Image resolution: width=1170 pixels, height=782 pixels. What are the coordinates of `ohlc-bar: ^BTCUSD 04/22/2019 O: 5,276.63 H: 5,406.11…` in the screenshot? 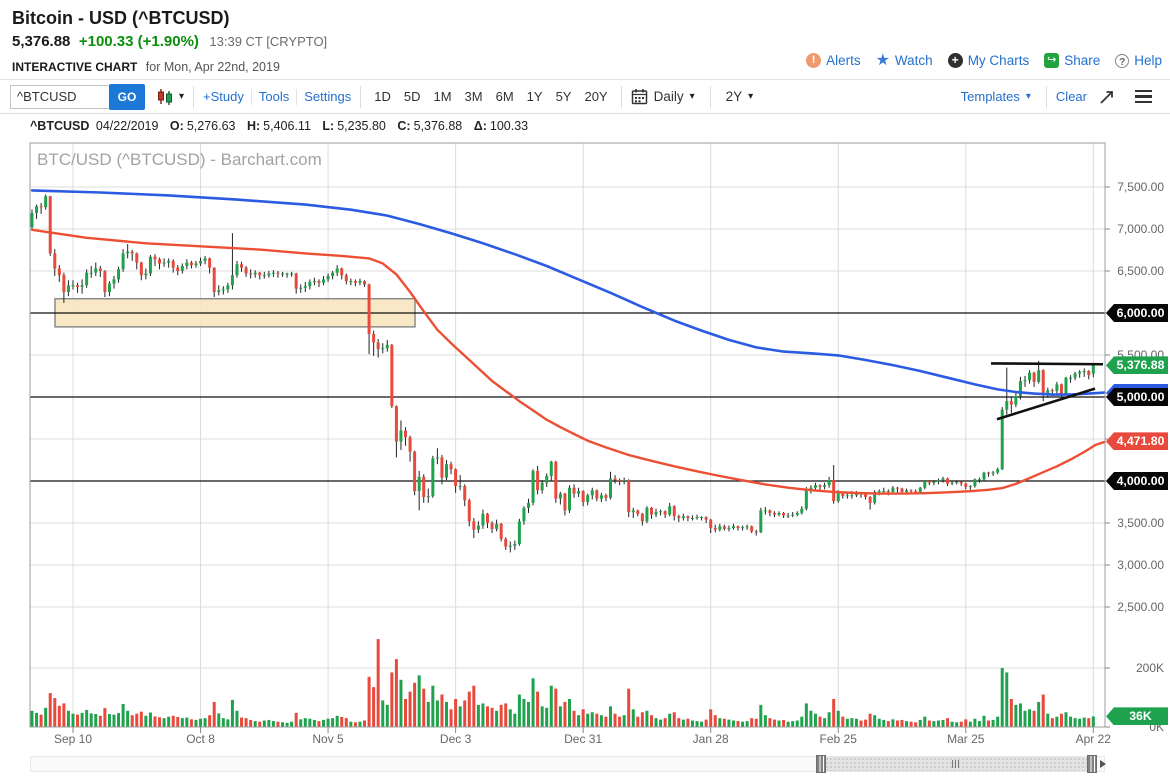 It's located at (279, 126).